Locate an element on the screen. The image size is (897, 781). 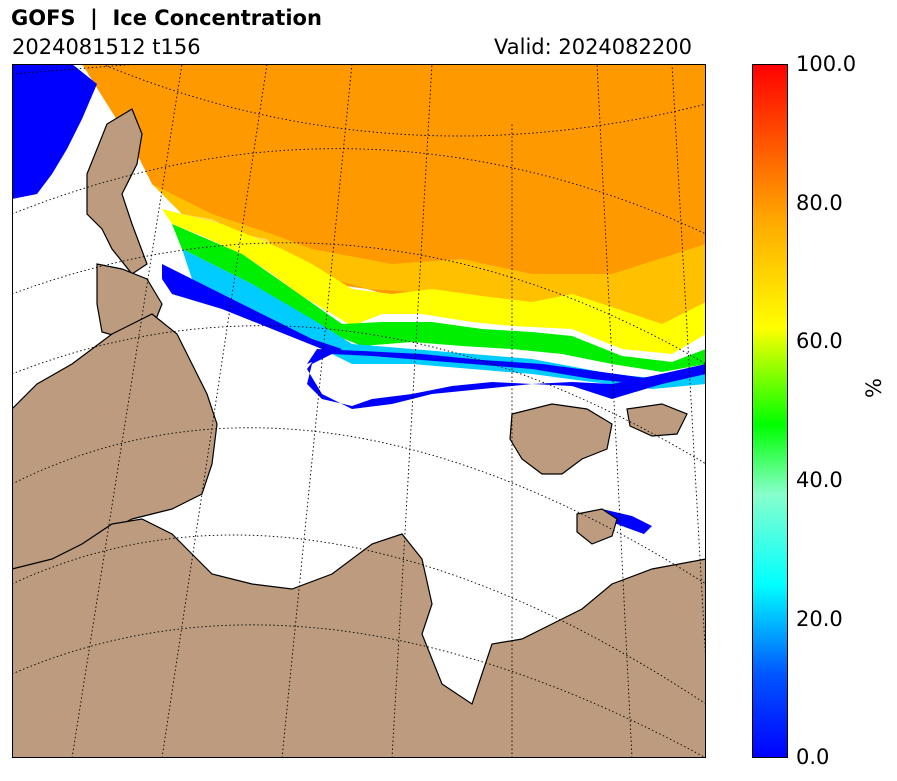
colorbar-tick-80: 80.0 is located at coordinates (819, 203).